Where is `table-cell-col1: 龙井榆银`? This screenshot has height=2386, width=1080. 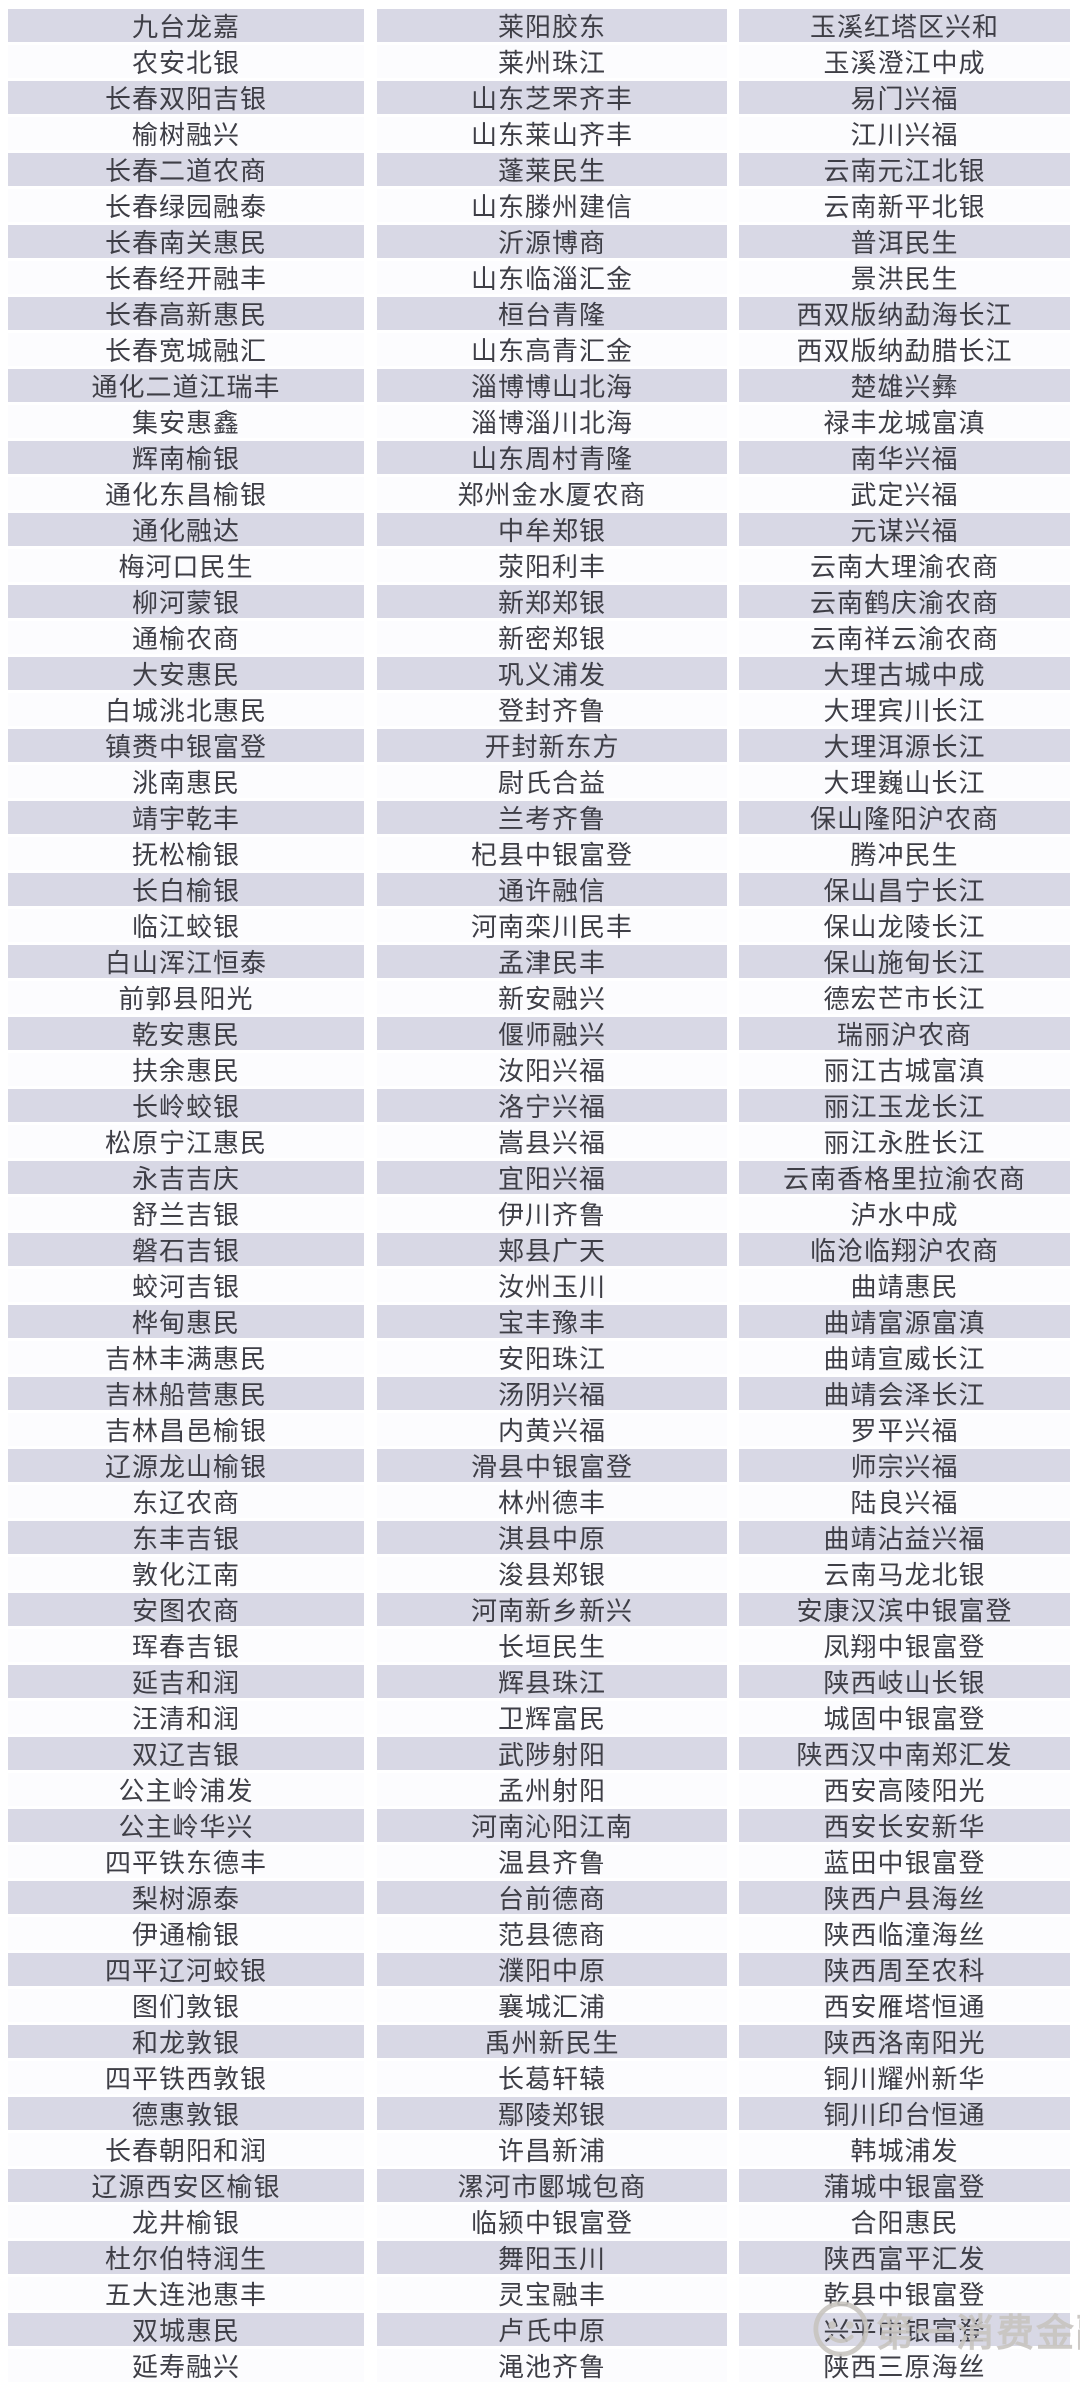
table-cell-col1: 龙井榆银 is located at coordinates (186, 2221).